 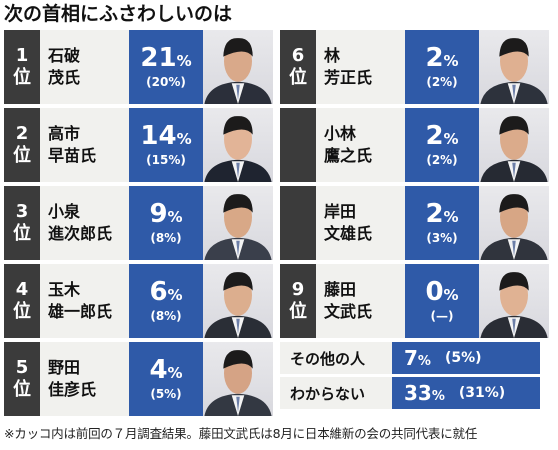 What do you see at coordinates (298, 289) in the screenshot?
I see `rank-number: 9` at bounding box center [298, 289].